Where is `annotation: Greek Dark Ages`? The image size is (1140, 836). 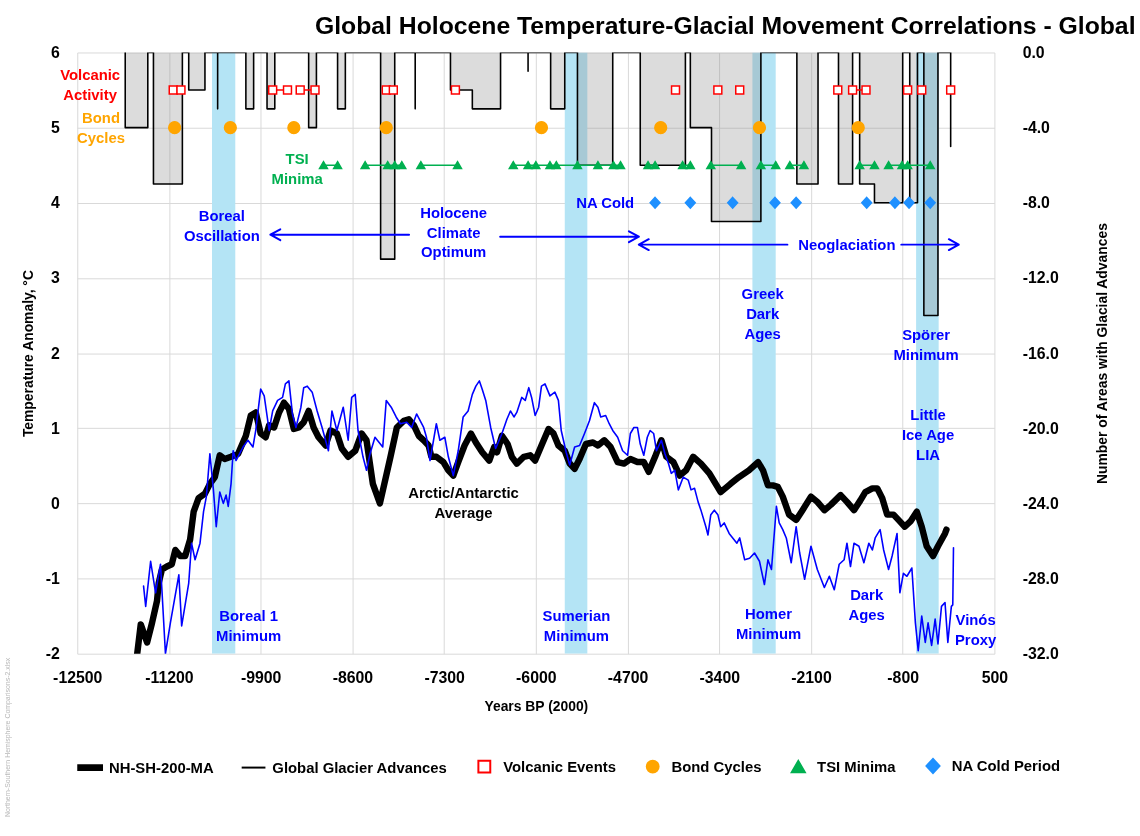
annotation: Greek Dark Ages is located at coordinates (763, 314).